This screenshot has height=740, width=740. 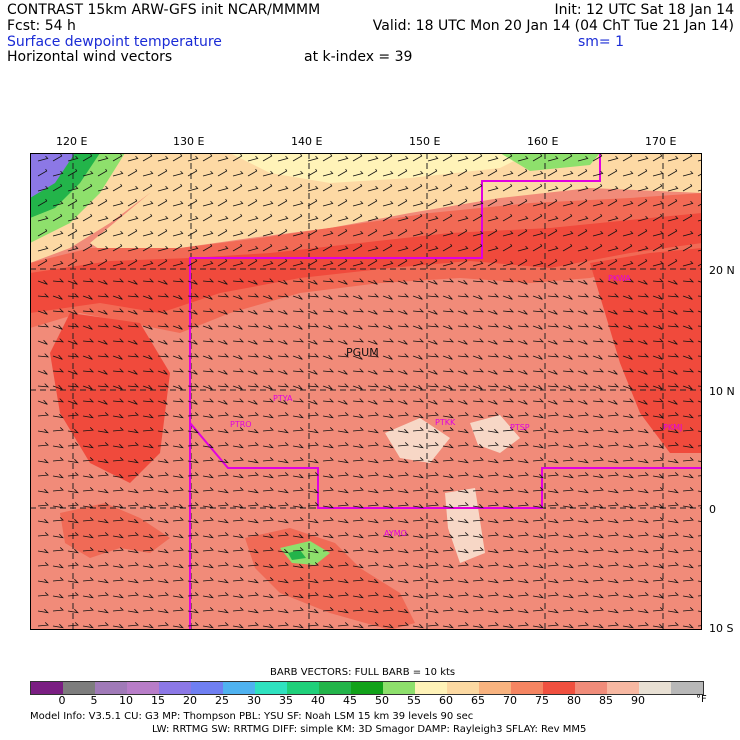 What do you see at coordinates (367, 688) in the screenshot?
I see `colorbar` at bounding box center [367, 688].